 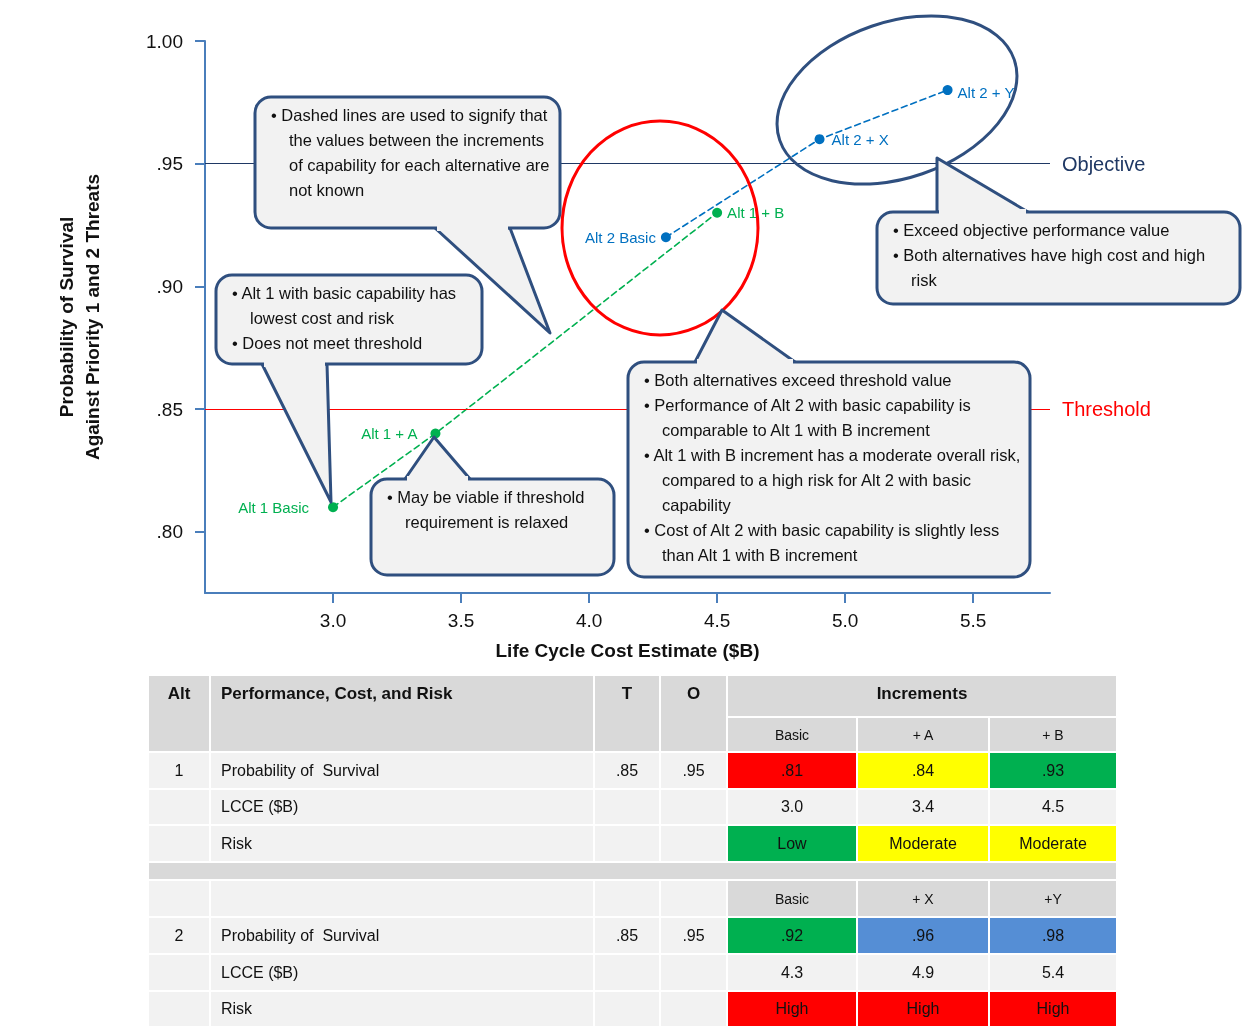 What do you see at coordinates (792, 807) in the screenshot?
I see `text: 3.0` at bounding box center [792, 807].